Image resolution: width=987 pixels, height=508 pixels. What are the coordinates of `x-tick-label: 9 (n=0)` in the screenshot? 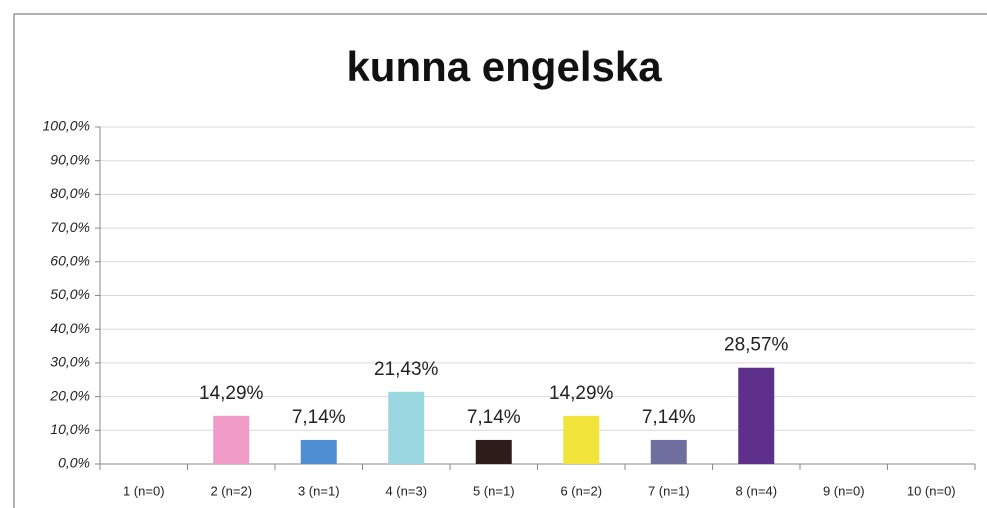 It's located at (844, 490).